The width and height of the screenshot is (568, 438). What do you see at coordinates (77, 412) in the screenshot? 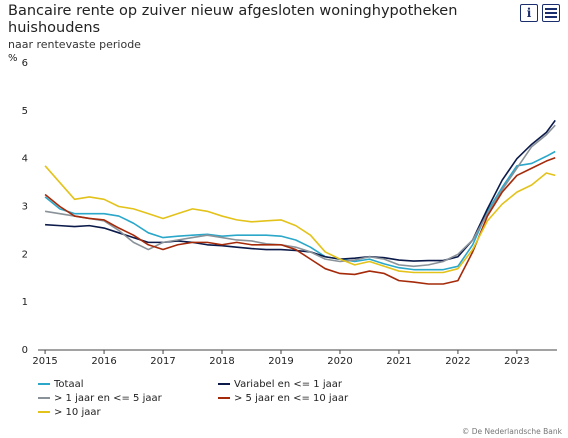
I see `legend-label: > 10 jaar` at bounding box center [77, 412].